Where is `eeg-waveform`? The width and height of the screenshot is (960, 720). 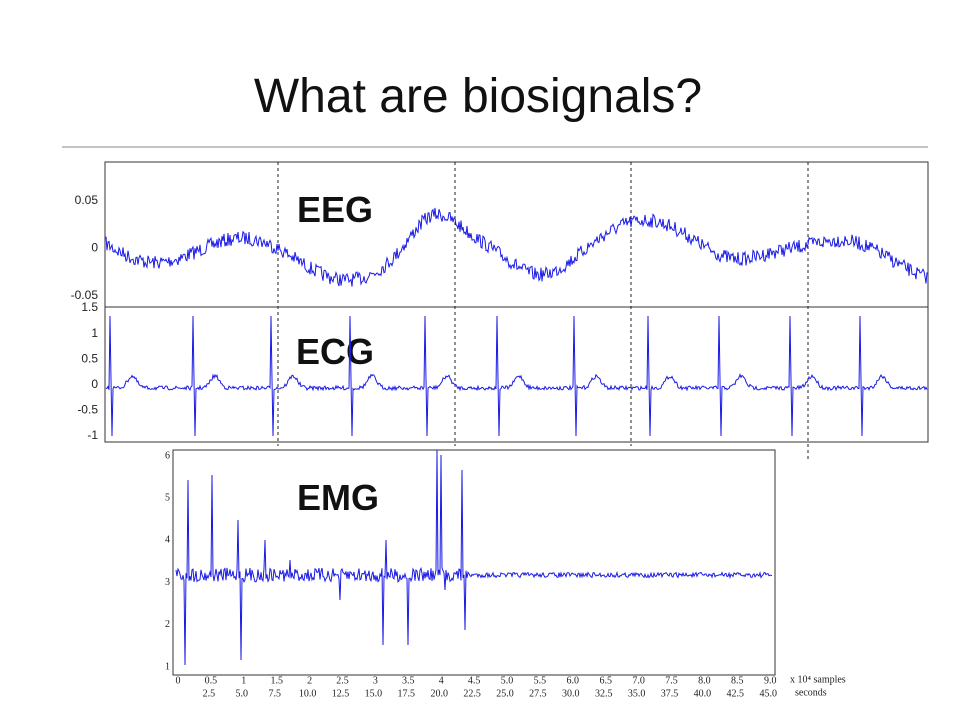 eeg-waveform is located at coordinates (516, 247).